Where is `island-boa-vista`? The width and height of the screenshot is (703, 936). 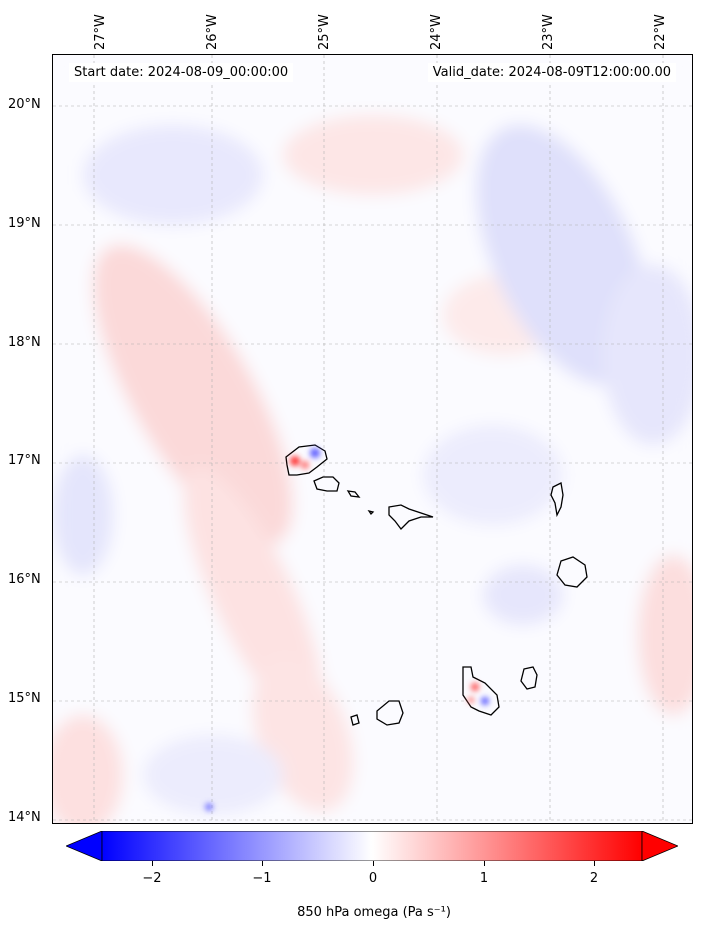
island-boa-vista is located at coordinates (572, 572).